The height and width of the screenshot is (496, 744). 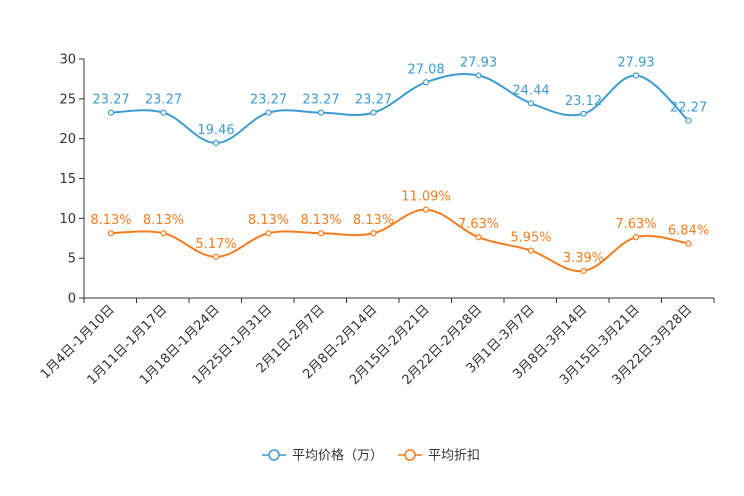 I want to click on y-tick-label: 15, so click(x=67, y=179).